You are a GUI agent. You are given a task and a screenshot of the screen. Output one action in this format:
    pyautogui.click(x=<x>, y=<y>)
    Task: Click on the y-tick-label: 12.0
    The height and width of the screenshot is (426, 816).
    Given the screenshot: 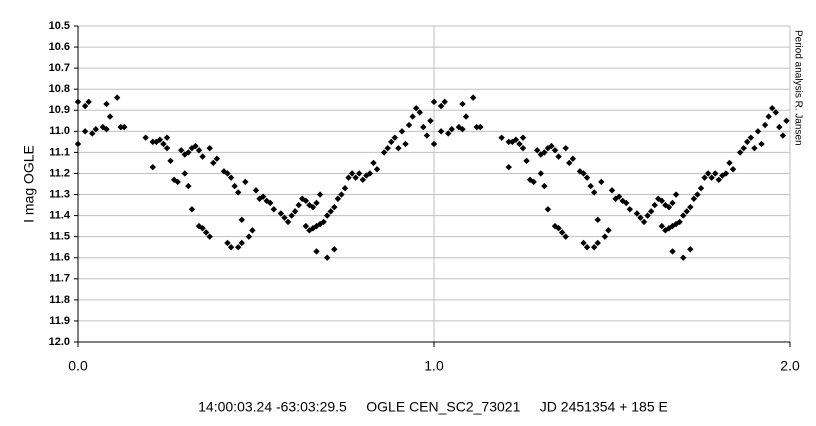 What is the action you would take?
    pyautogui.click(x=59, y=342)
    